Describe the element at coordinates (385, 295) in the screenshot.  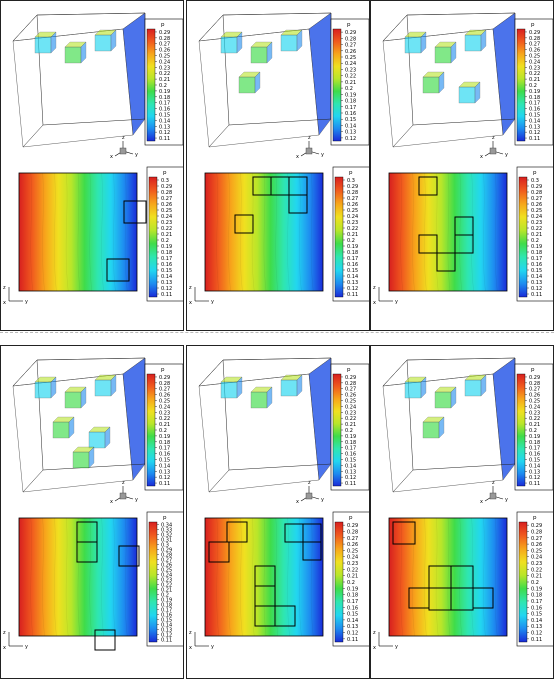
I see `axis-triad: z y x` at that location.